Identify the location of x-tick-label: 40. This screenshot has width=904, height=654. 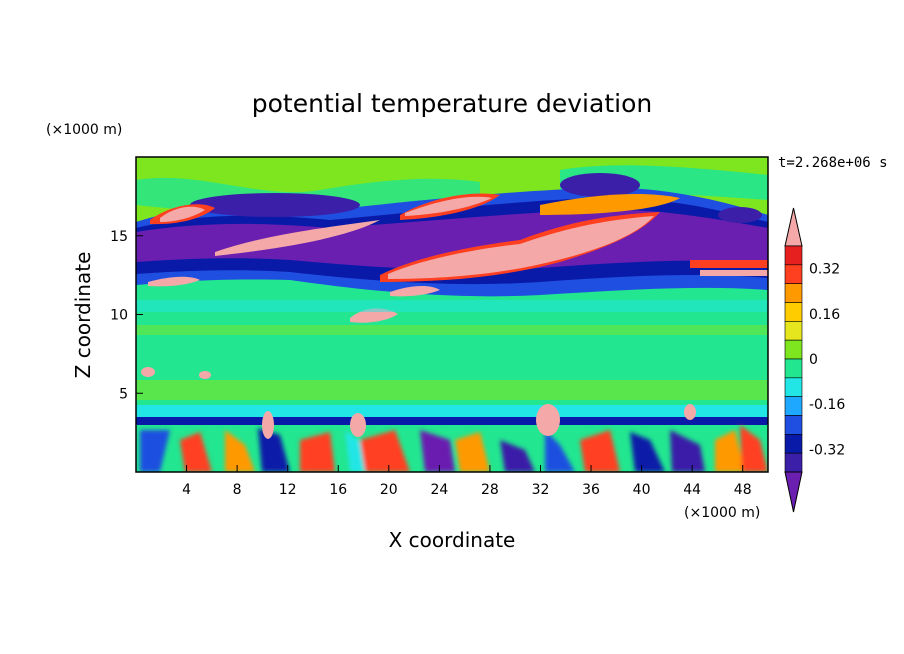
(642, 490).